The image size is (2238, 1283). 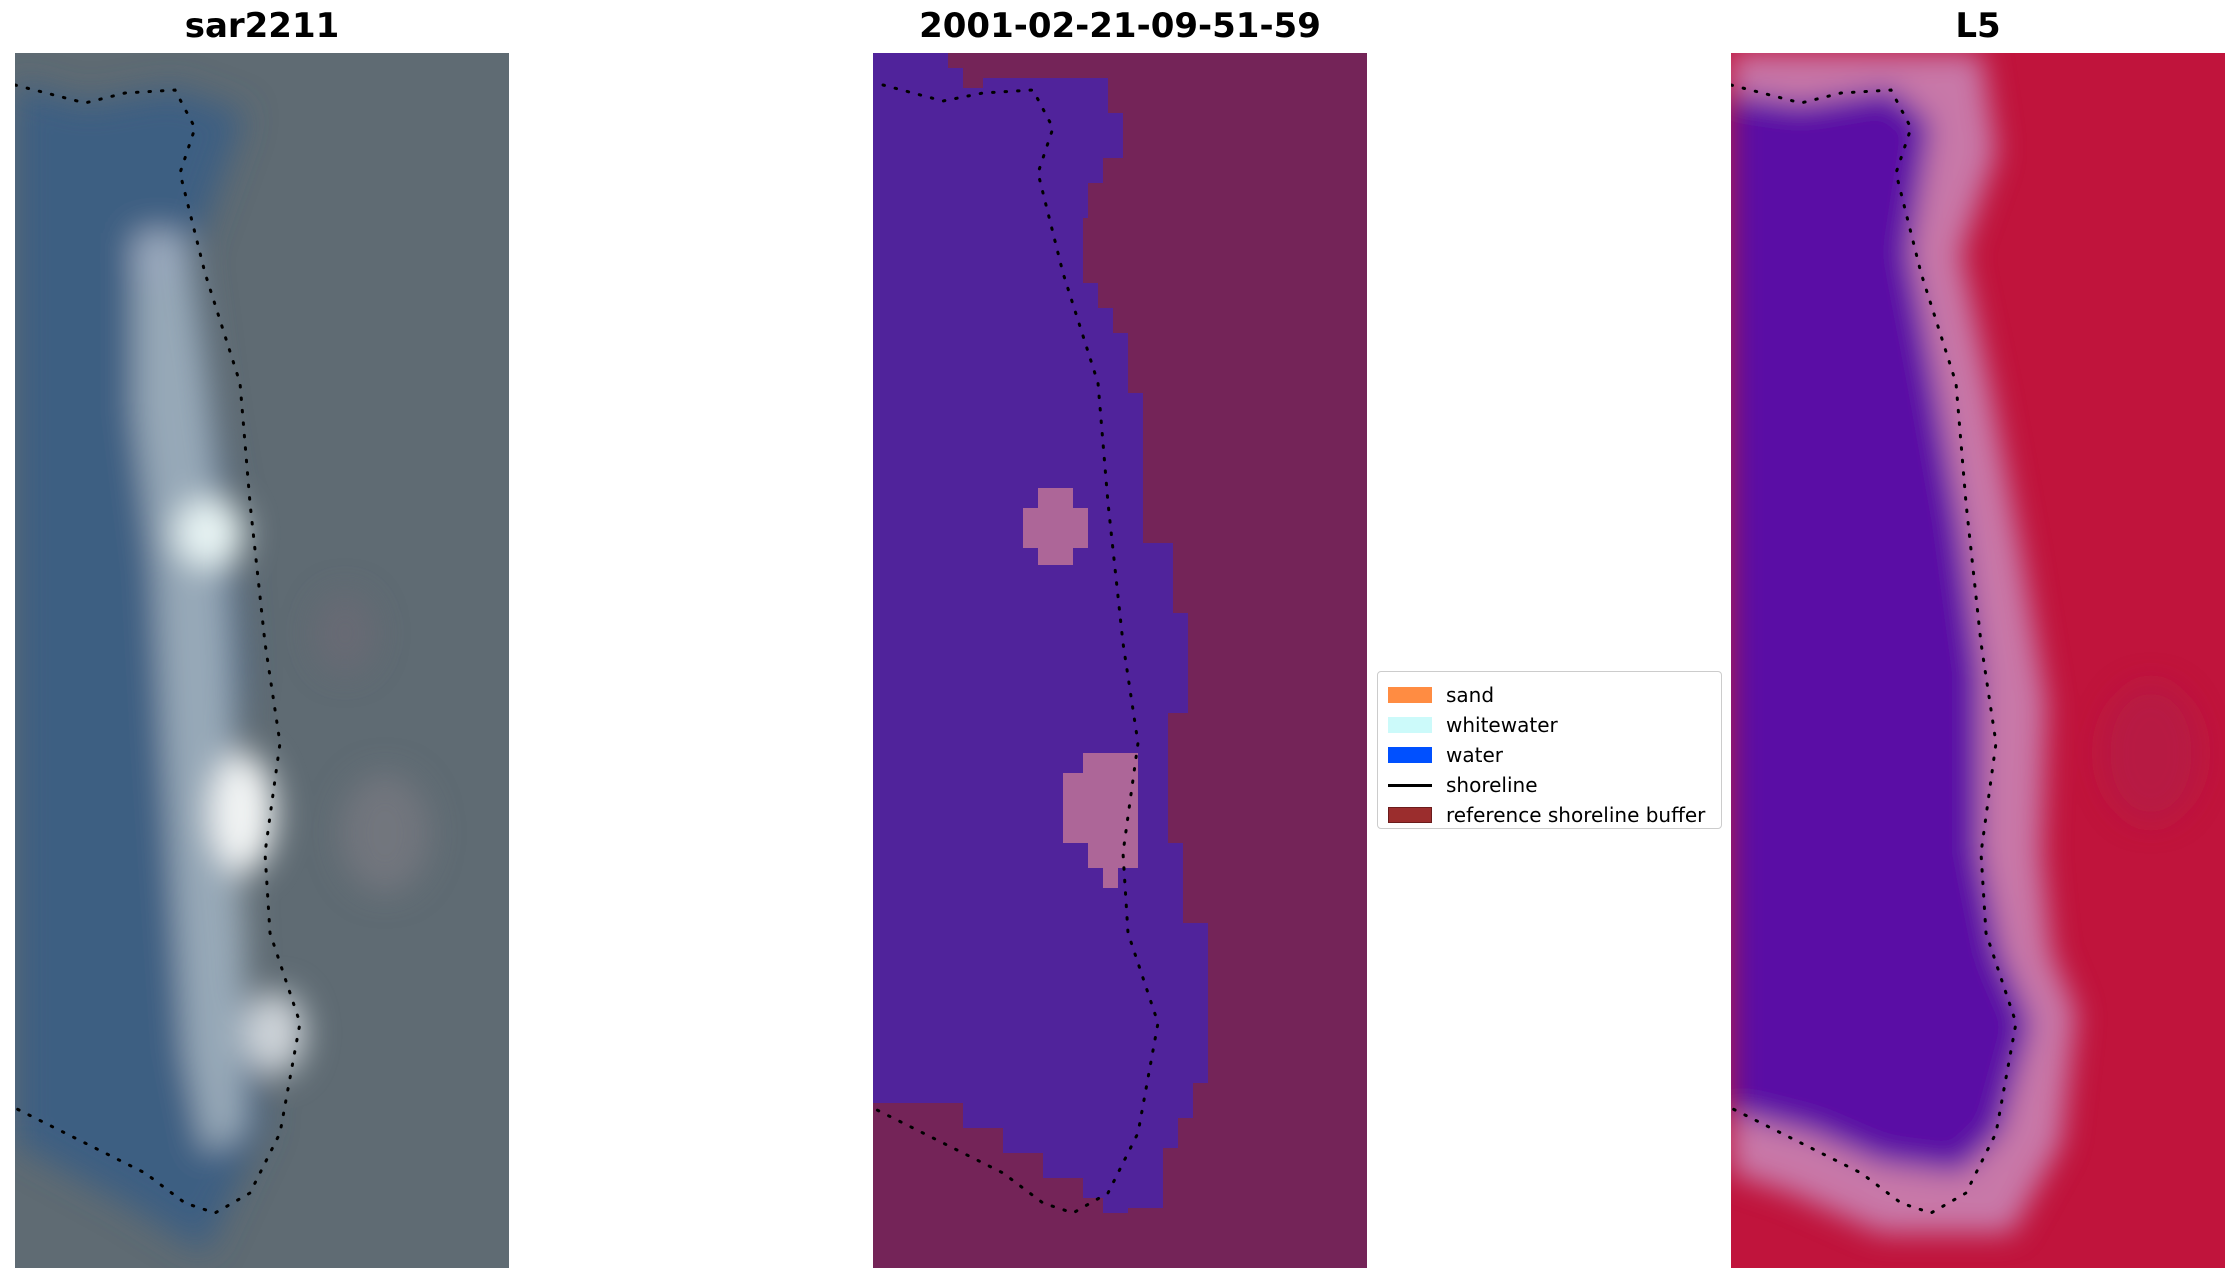 What do you see at coordinates (190, 693) in the screenshot?
I see `beach-strip` at bounding box center [190, 693].